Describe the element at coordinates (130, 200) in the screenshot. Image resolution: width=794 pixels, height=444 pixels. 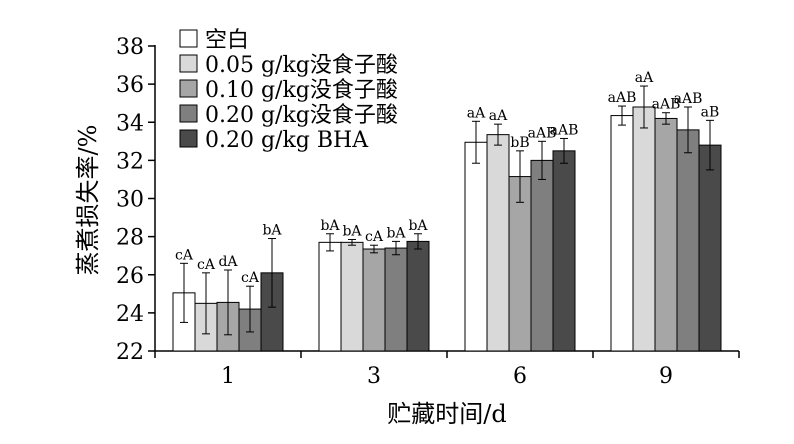
I see `y-tick-label: 30` at that location.